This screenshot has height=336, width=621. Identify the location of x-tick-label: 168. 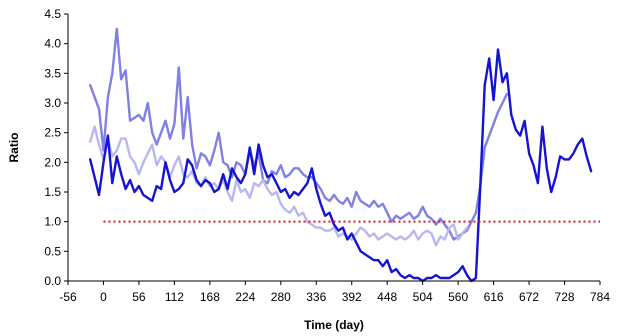
(210, 297).